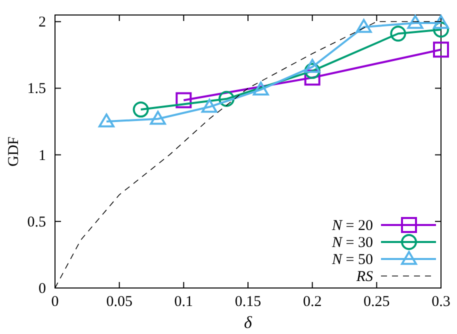 This screenshot has height=334, width=457. Describe the element at coordinates (42, 22) in the screenshot. I see `y-tick-label: 2` at that location.